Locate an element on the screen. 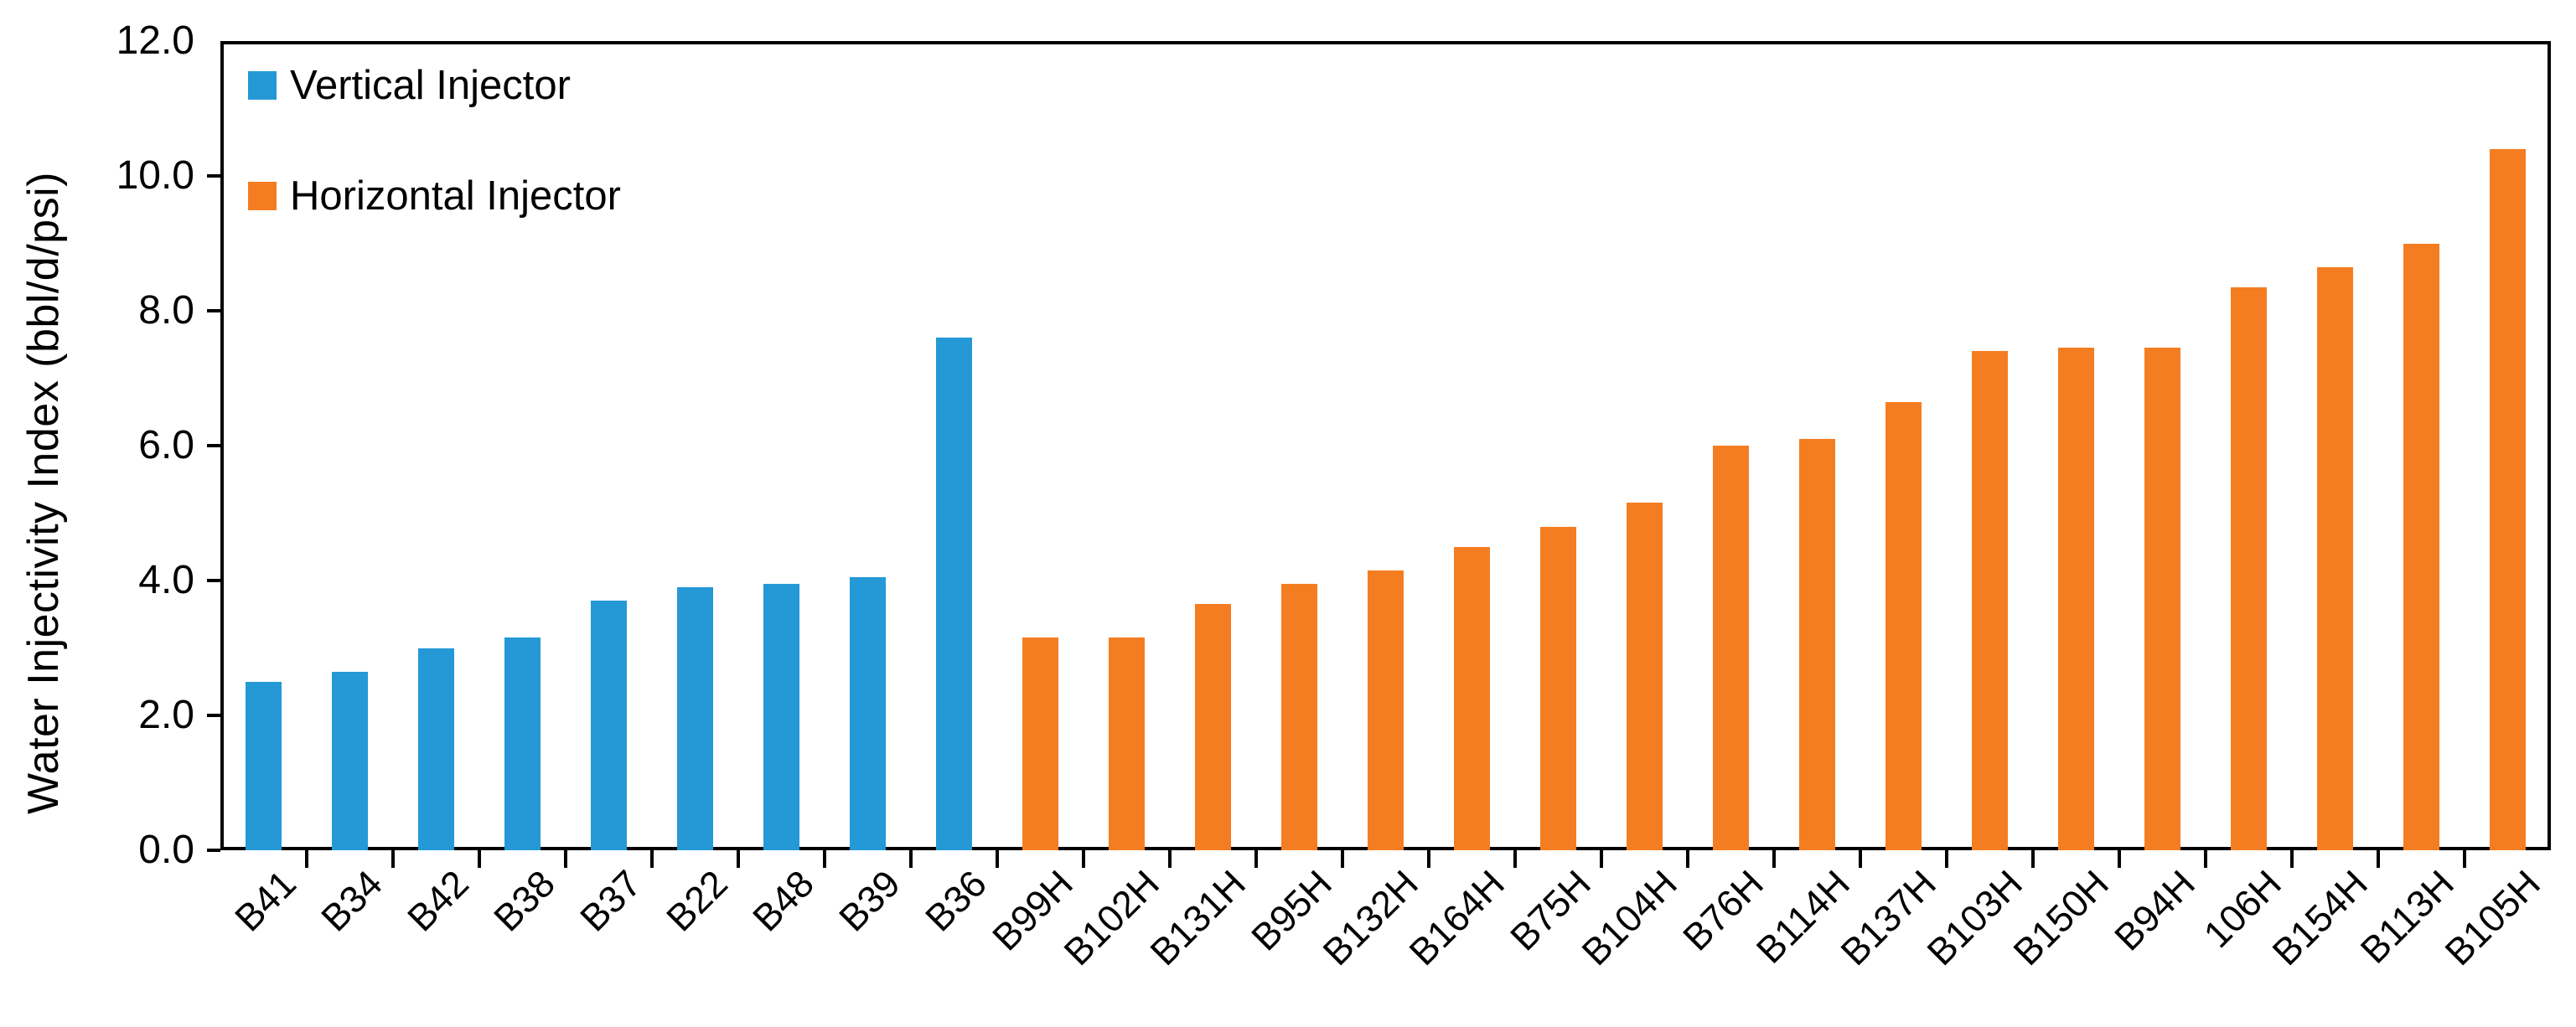  y-tick-label-2.0: 2.0 is located at coordinates (166, 715).